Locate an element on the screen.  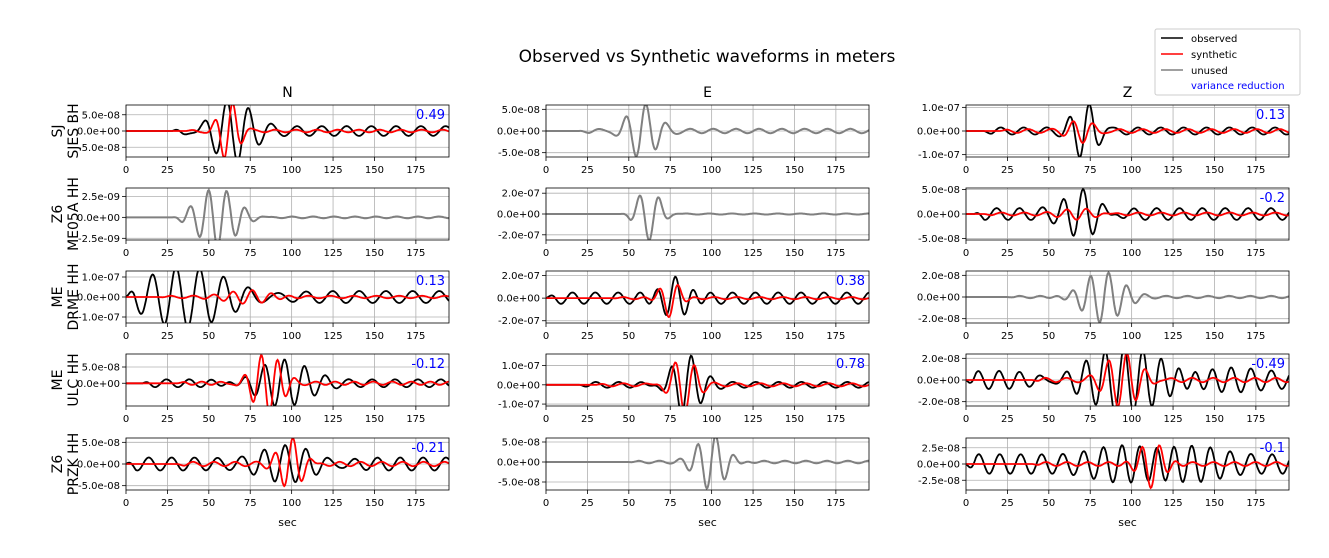
row-label-line: SJ is located at coordinates (58, 130).